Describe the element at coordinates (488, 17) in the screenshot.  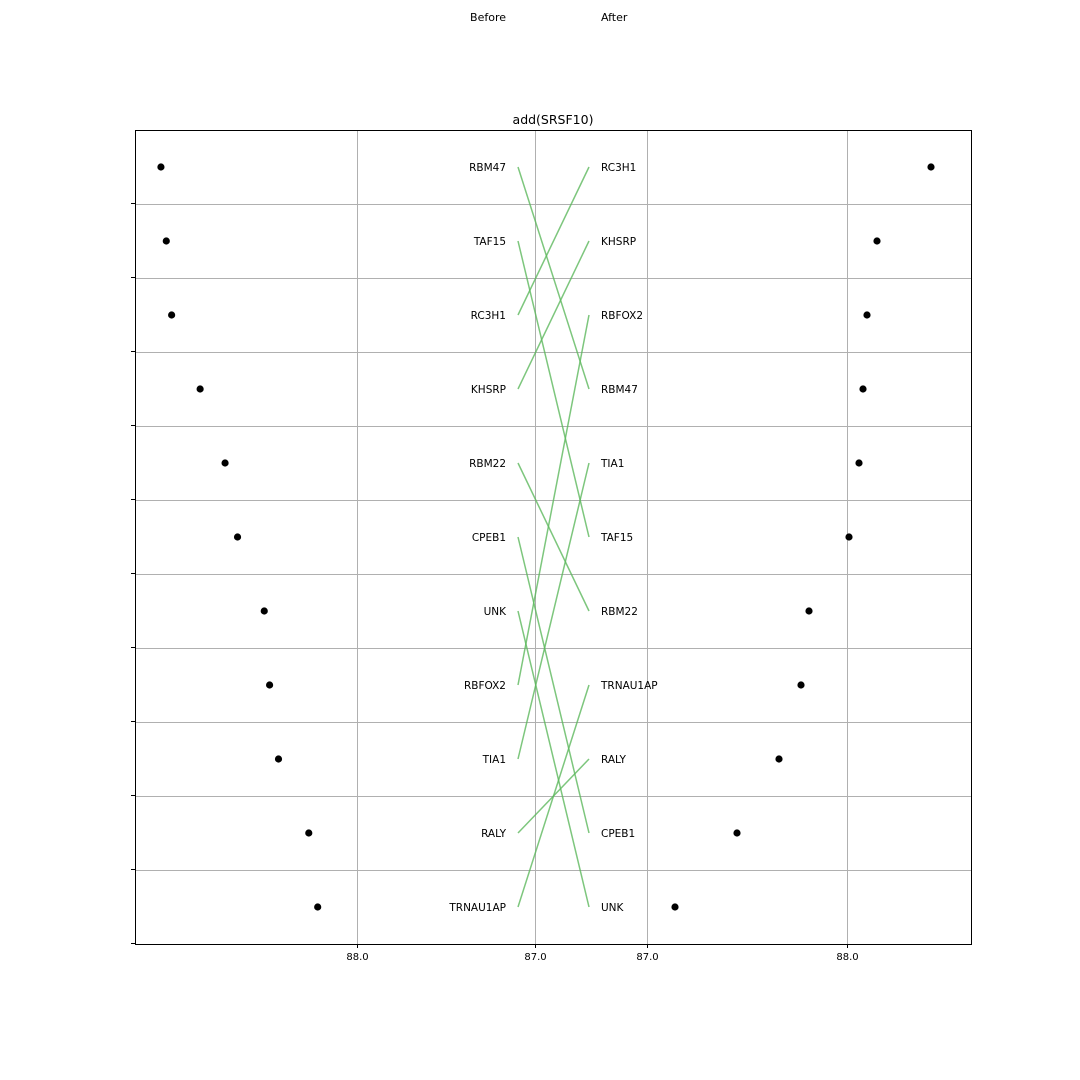
I see `before-header: Before` at that location.